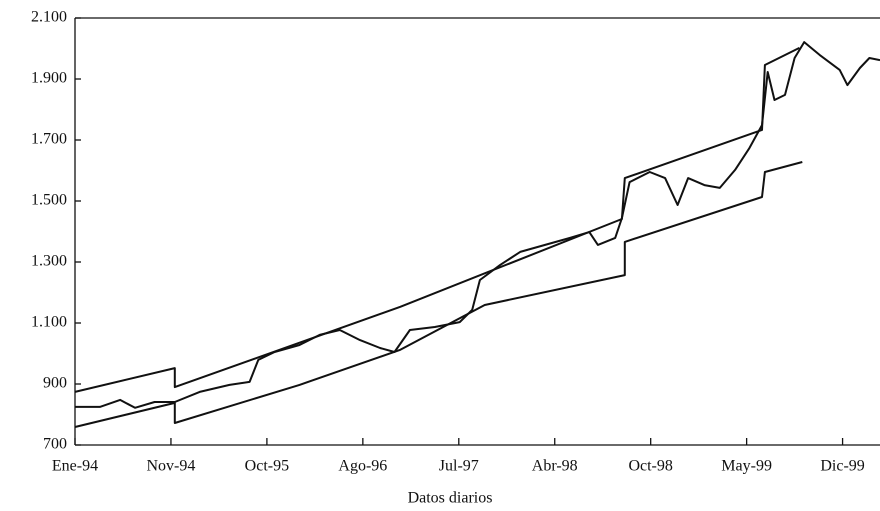  I want to click on x-tick-label: Oct-98, so click(650, 466).